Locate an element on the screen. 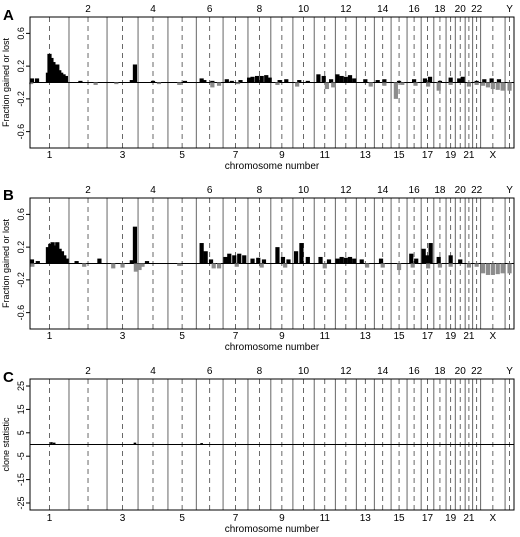  panel-letter: B is located at coordinates (8, 195).